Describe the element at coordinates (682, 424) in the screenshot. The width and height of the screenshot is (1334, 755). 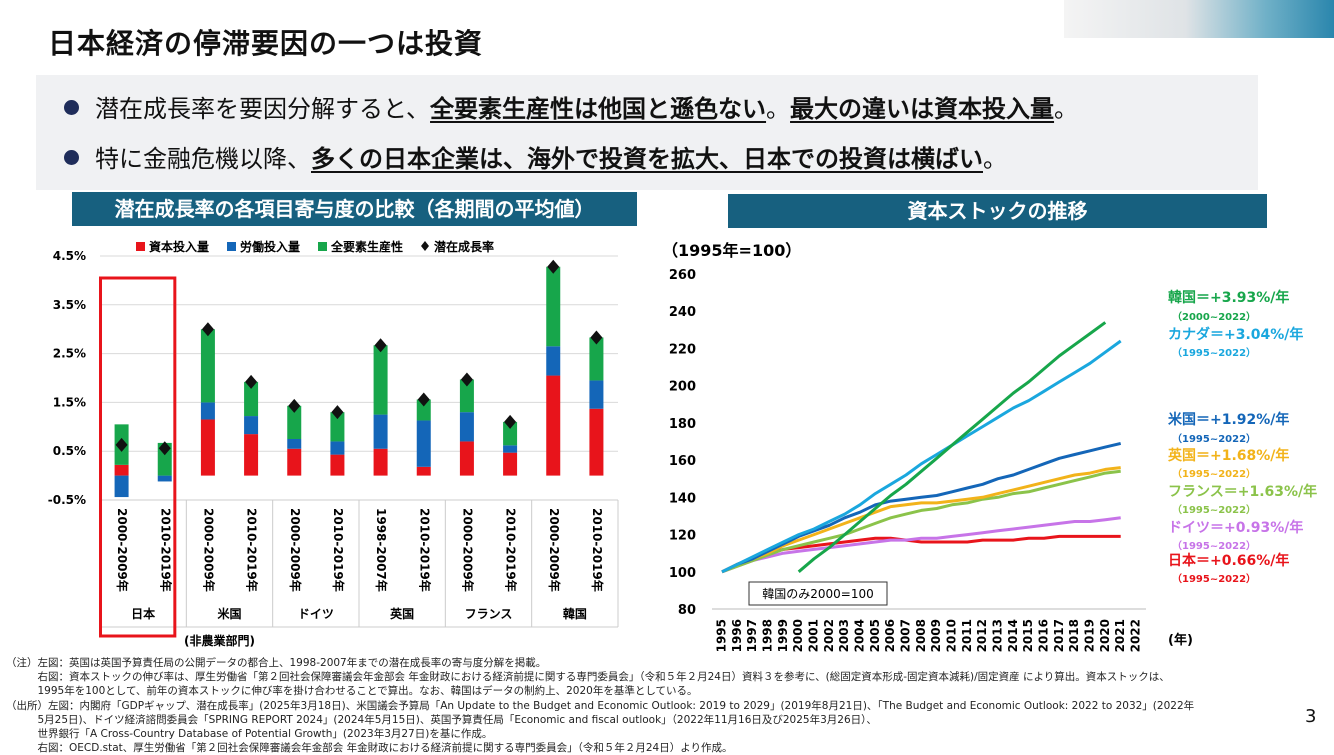
I see `y-tick-label: 180` at that location.